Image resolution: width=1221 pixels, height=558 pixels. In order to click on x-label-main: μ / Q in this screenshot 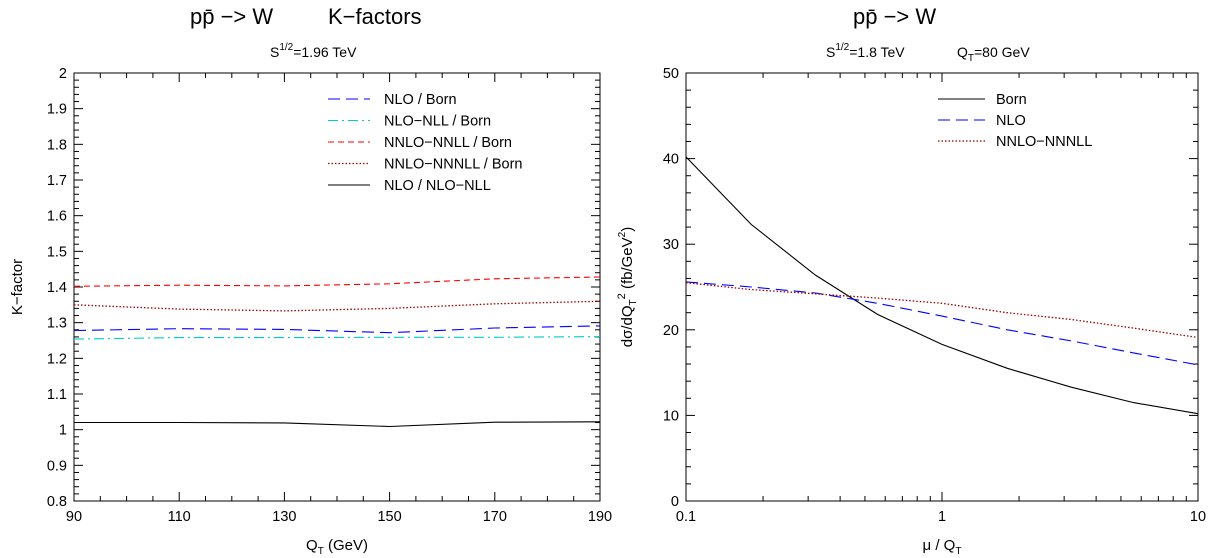, I will do `click(939, 545)`.